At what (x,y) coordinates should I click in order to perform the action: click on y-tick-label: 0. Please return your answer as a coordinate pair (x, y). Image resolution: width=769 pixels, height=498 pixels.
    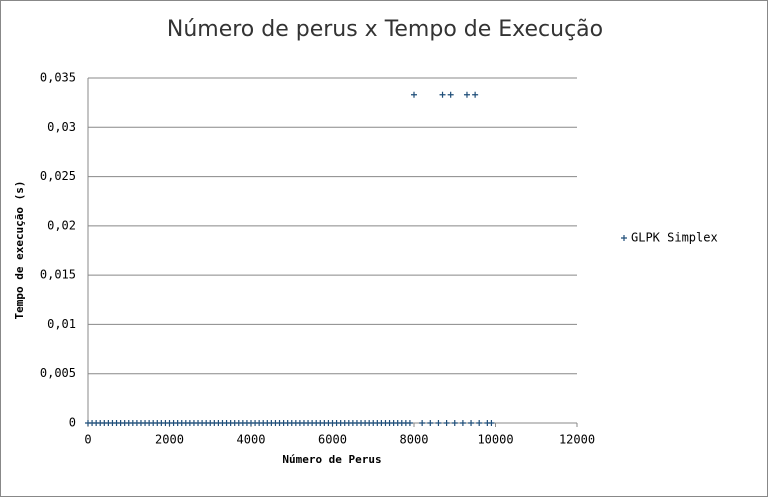
    Looking at the image, I should click on (72, 423).